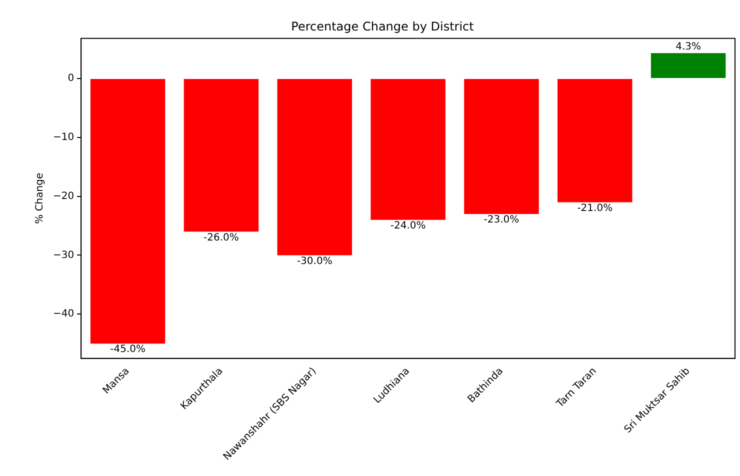 Image resolution: width=740 pixels, height=476 pixels. Describe the element at coordinates (595, 208) in the screenshot. I see `data-label: -21.0%` at that location.